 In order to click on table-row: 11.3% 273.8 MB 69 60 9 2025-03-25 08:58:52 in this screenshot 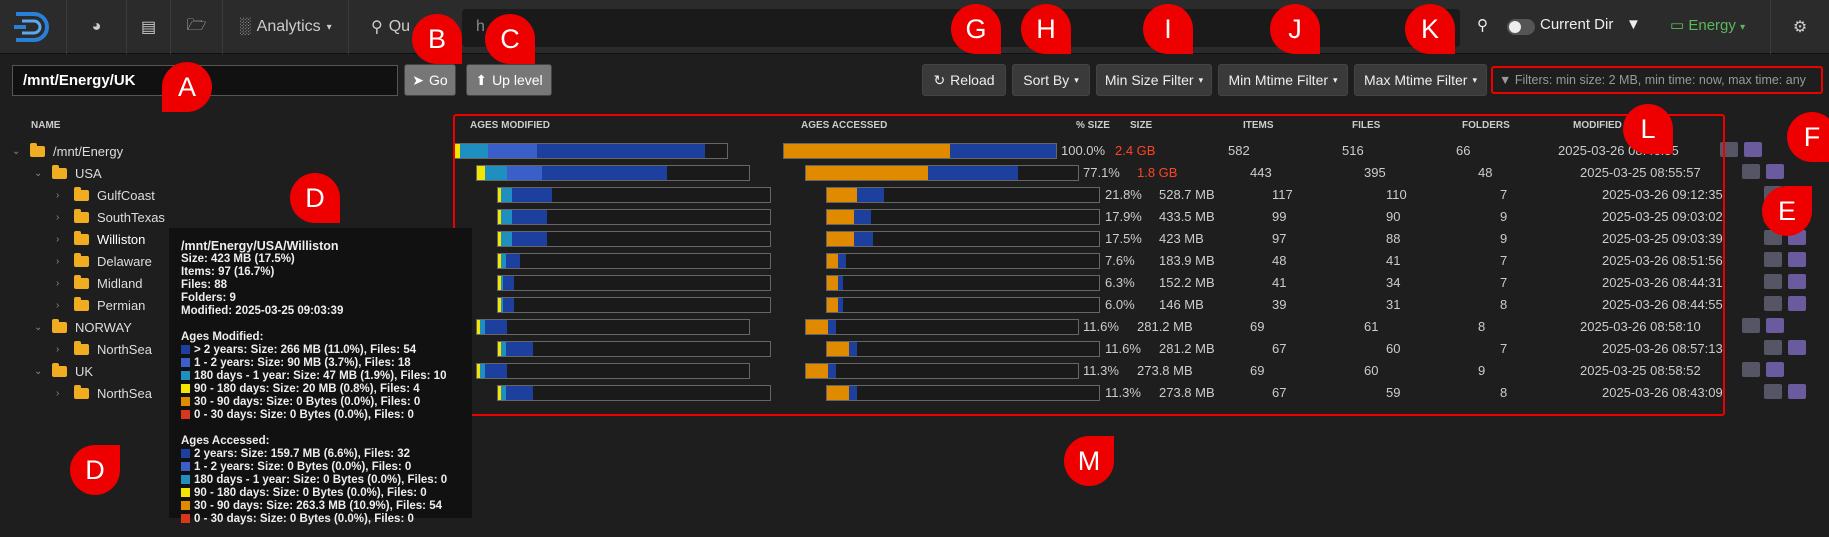, I will do `click(914, 371)`.